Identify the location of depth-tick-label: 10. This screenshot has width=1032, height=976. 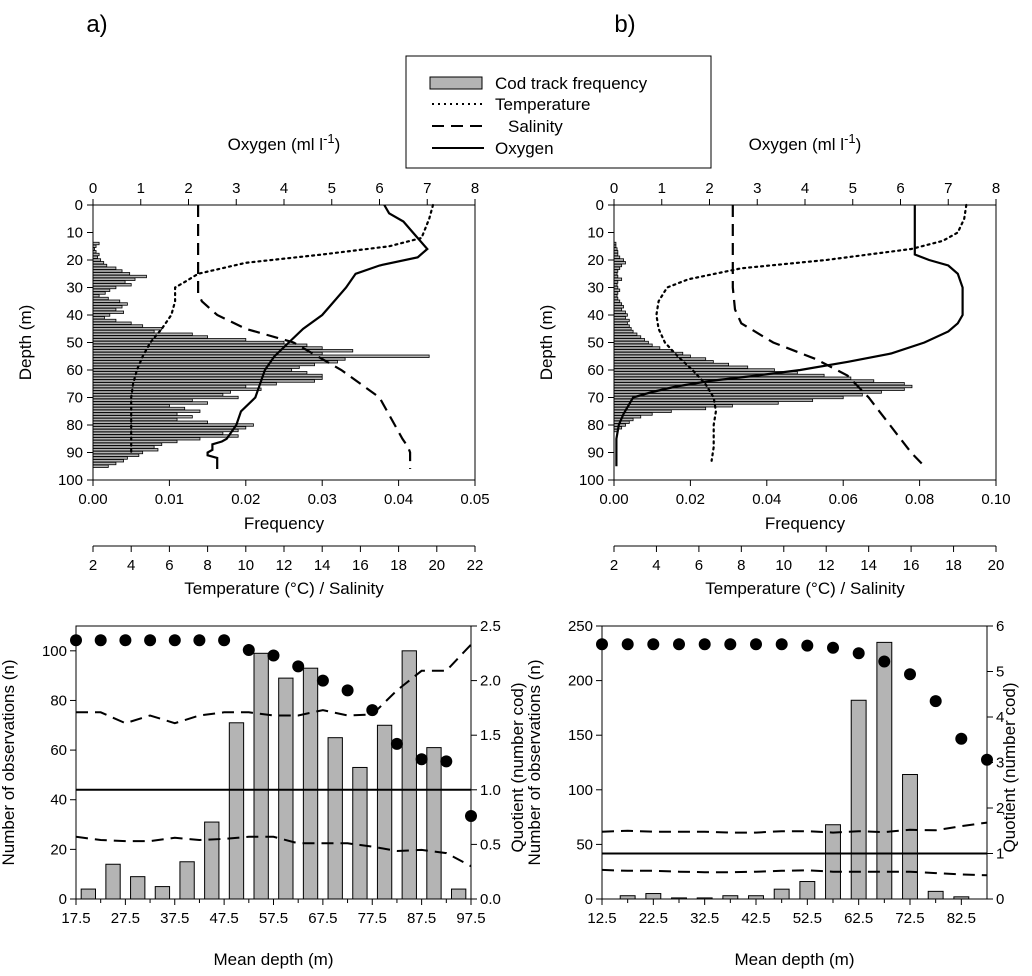
(74, 233).